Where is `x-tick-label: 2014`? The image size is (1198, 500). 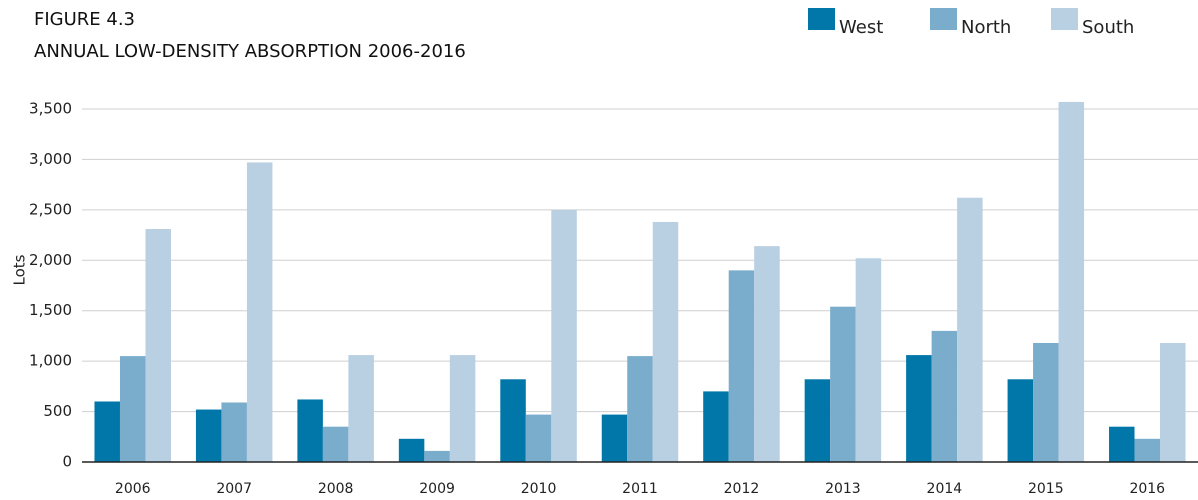 x-tick-label: 2014 is located at coordinates (945, 489).